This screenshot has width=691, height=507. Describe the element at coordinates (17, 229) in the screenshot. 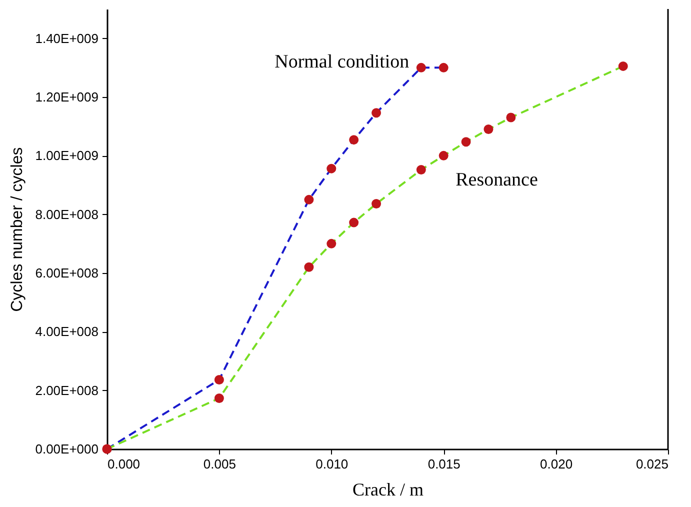

I see `y-axis-title: Cycles number / cycles` at that location.